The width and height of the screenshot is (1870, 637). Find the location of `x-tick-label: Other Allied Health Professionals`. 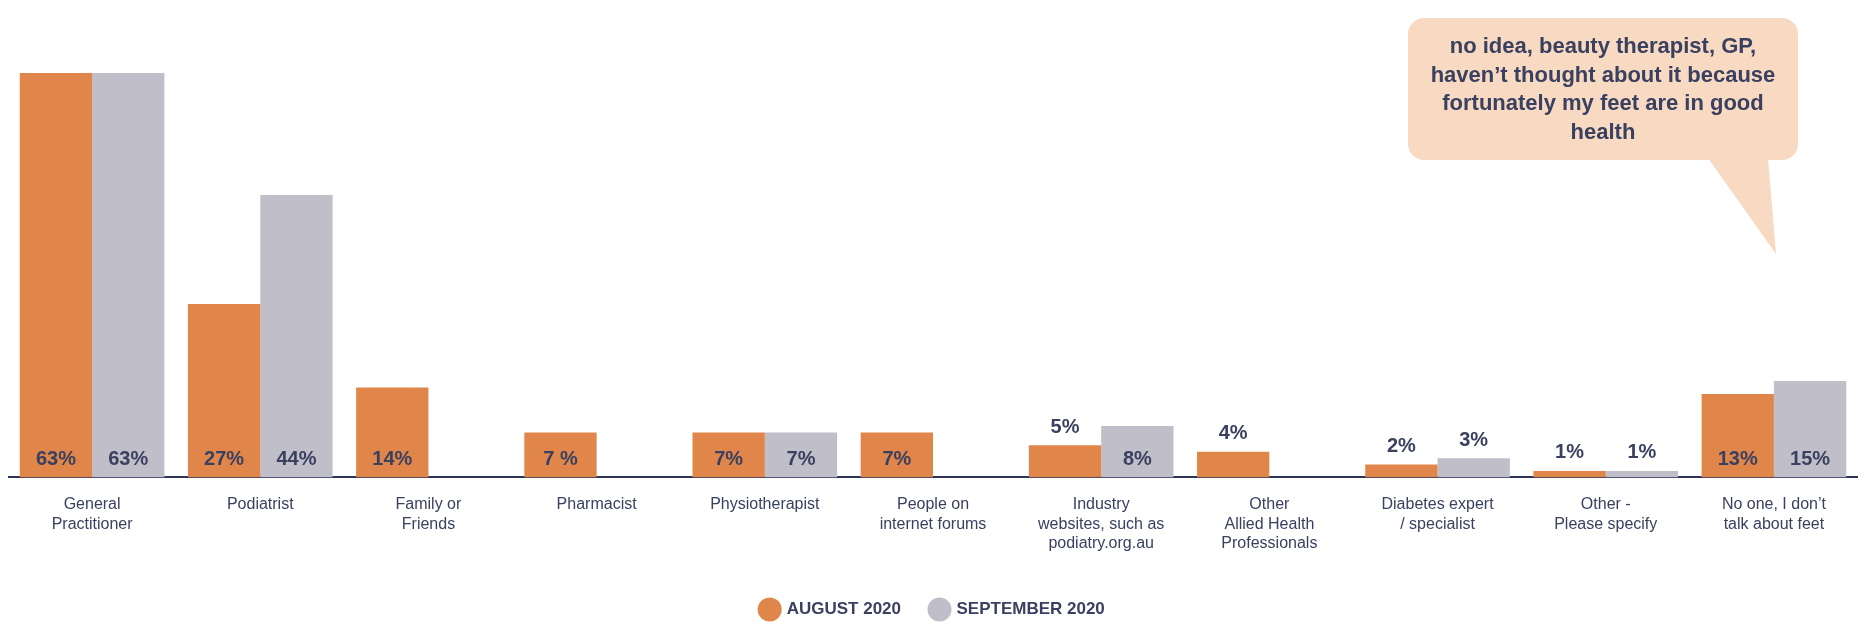

x-tick-label: Other Allied Health Professionals is located at coordinates (1269, 523).